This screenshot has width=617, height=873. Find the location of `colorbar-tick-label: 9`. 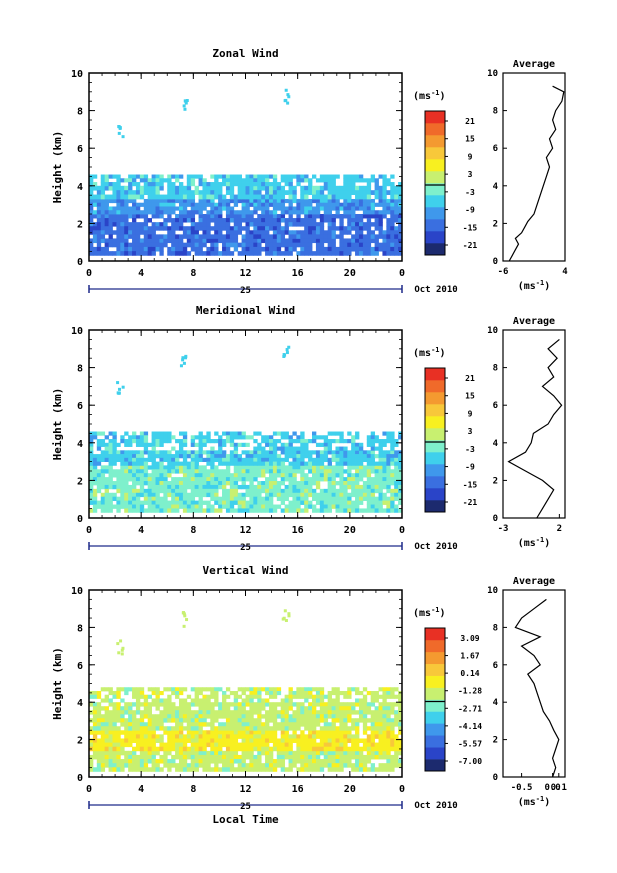

colorbar-tick-label: 9 is located at coordinates (470, 156).